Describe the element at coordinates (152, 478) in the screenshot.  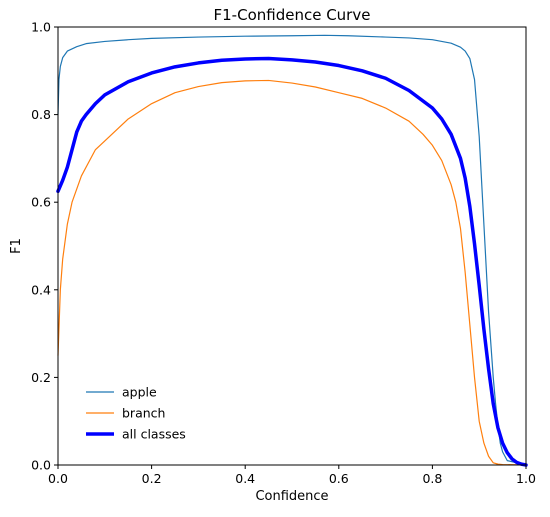
I see `x-tick-label: 0.2` at that location.